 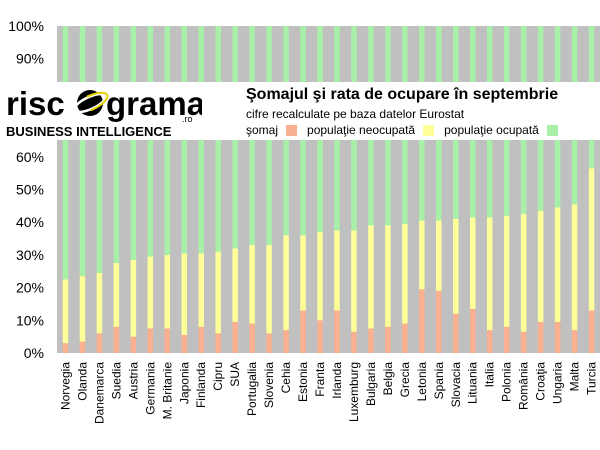 I want to click on legend-item-somaj: şomaj, so click(x=276, y=130).